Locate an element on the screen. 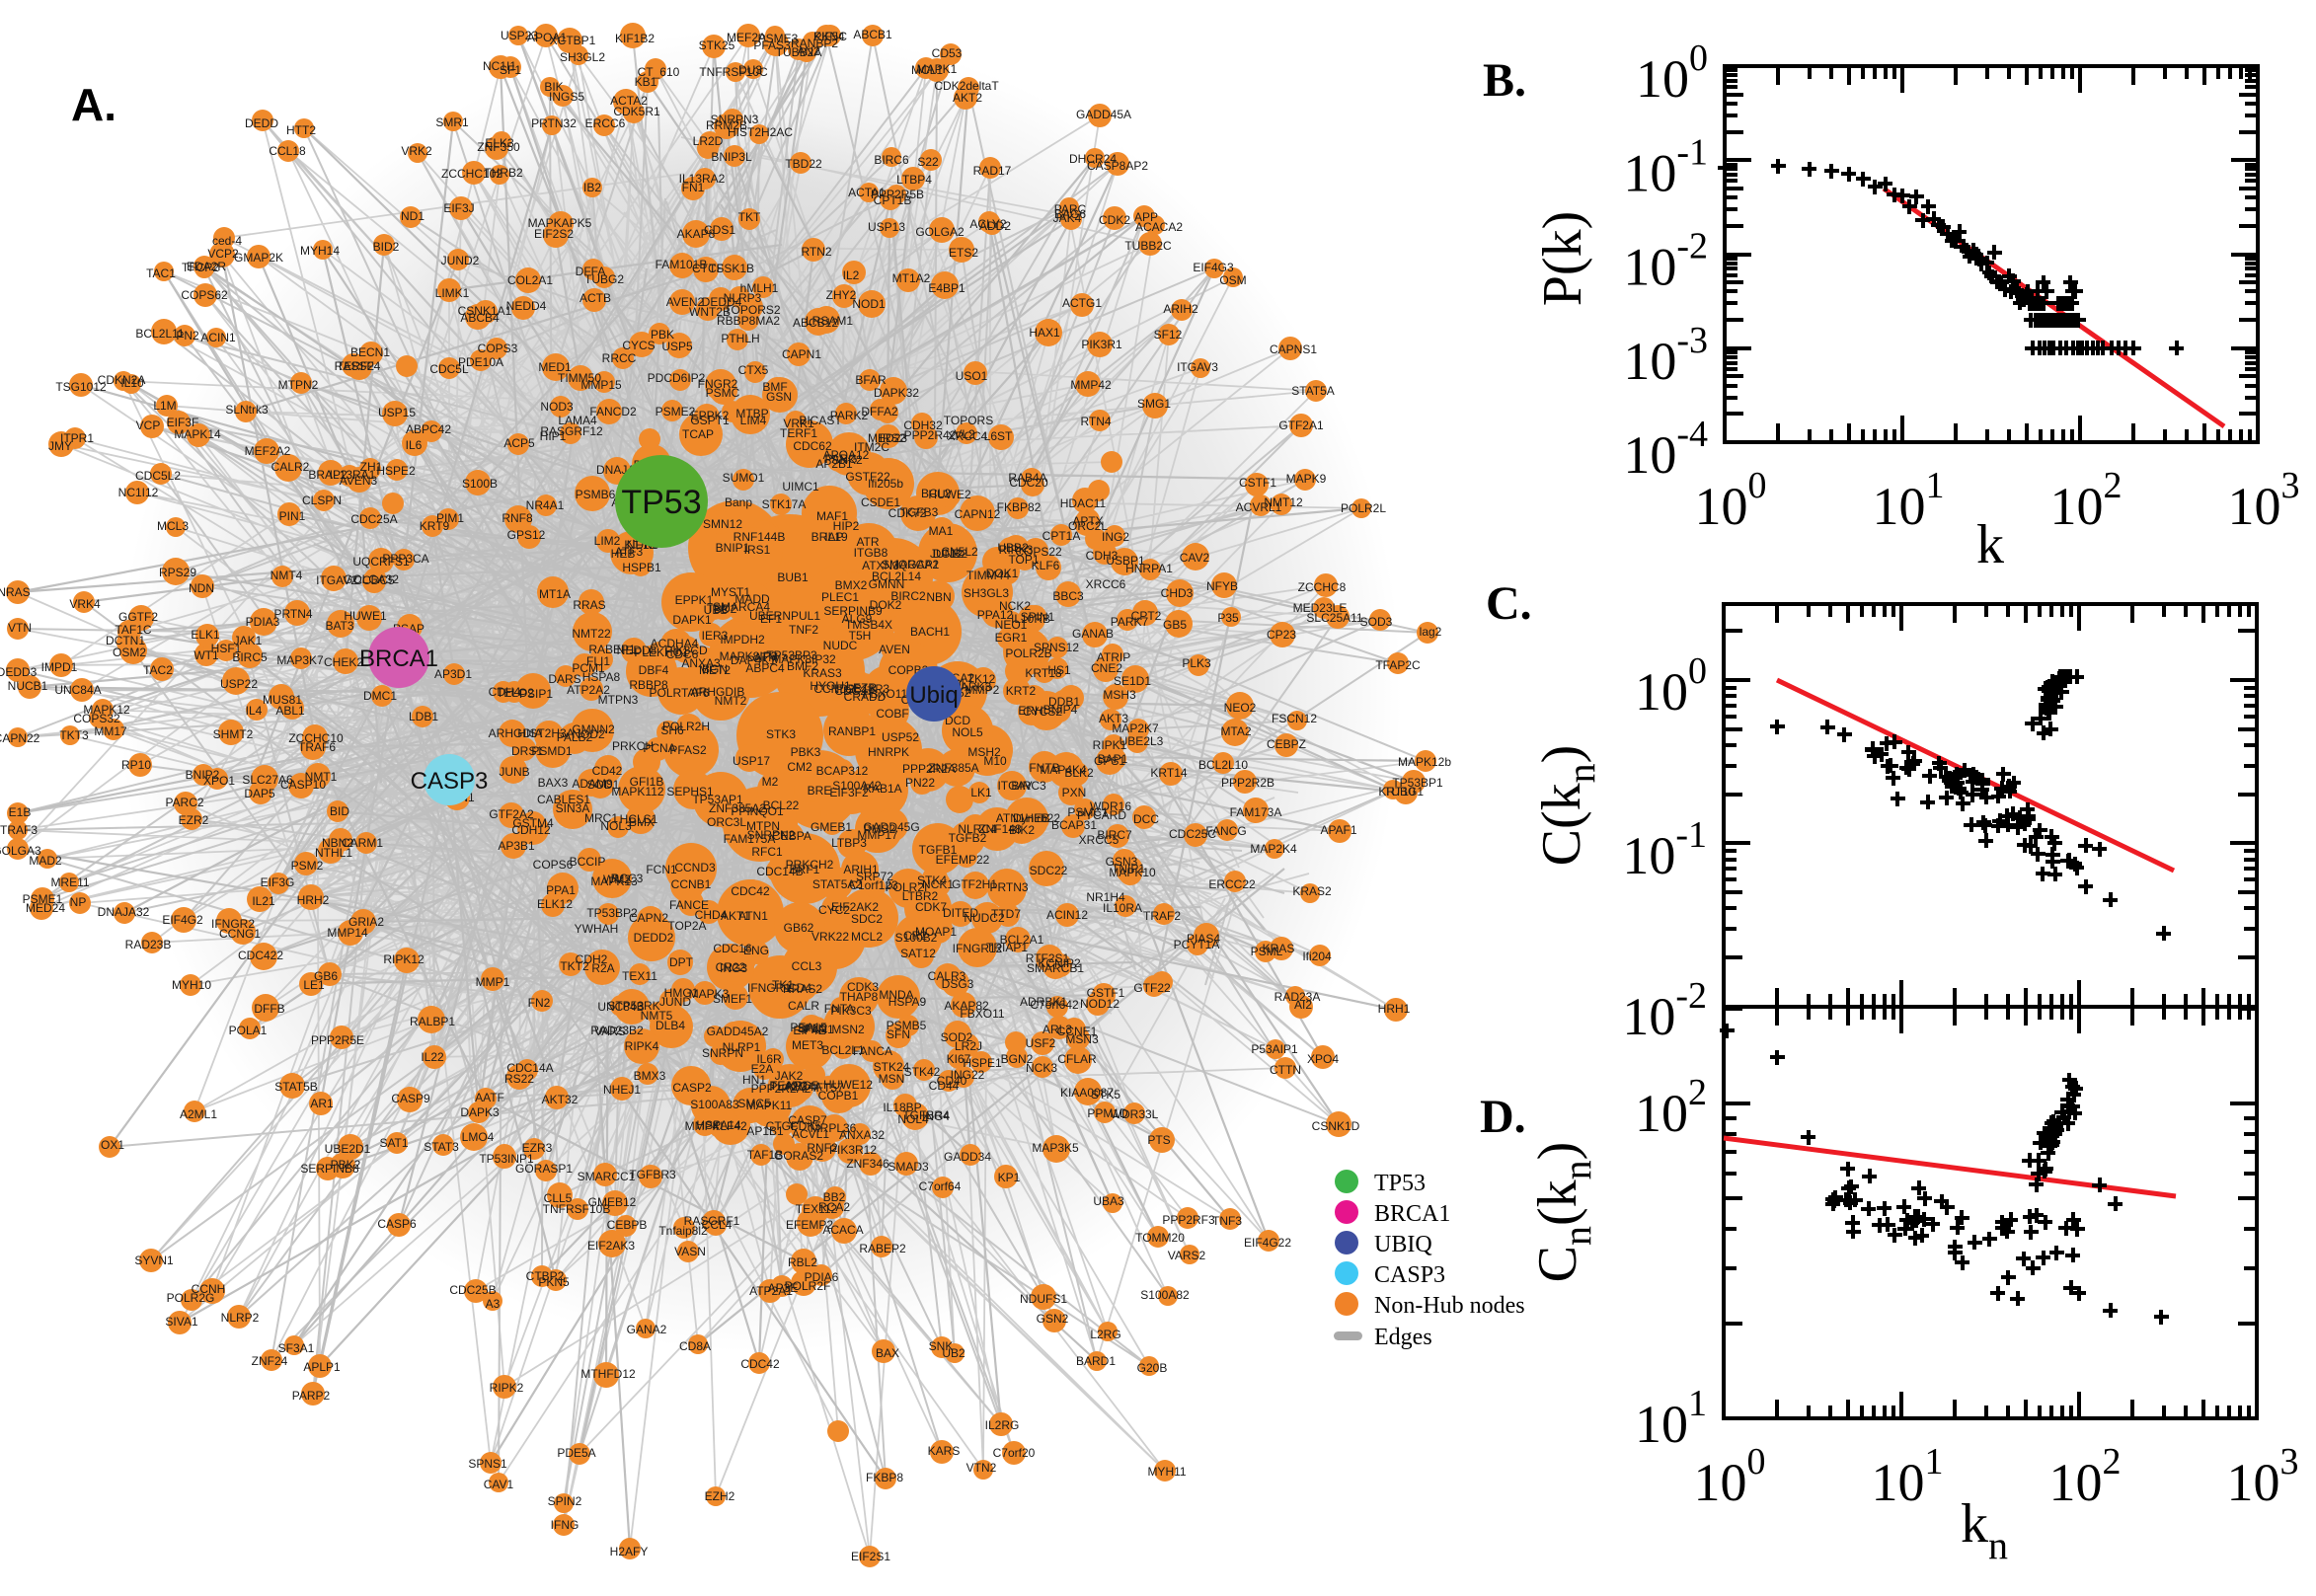 This screenshot has width=2316, height=1596. svg-text: PDIA6 is located at coordinates (822, 1277).